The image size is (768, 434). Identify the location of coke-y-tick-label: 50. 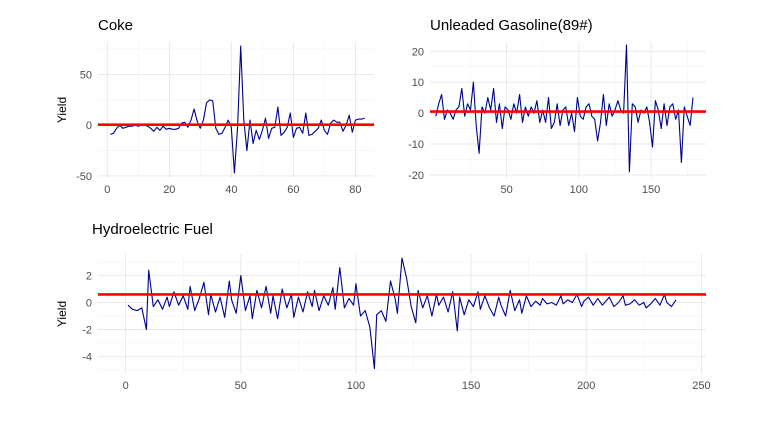
(86, 75).